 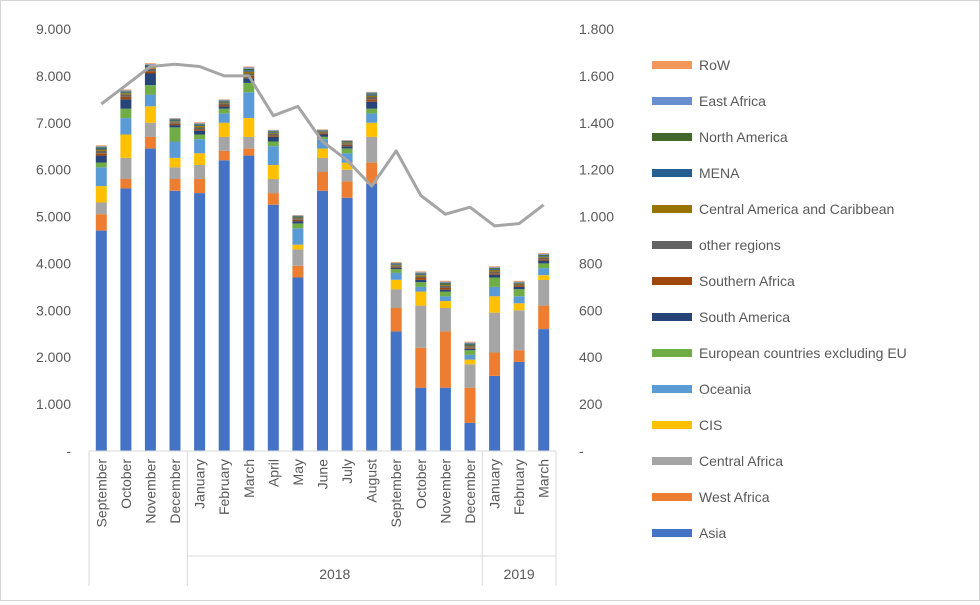 What do you see at coordinates (53, 170) in the screenshot?
I see `y-left-tick-label: 6.000` at bounding box center [53, 170].